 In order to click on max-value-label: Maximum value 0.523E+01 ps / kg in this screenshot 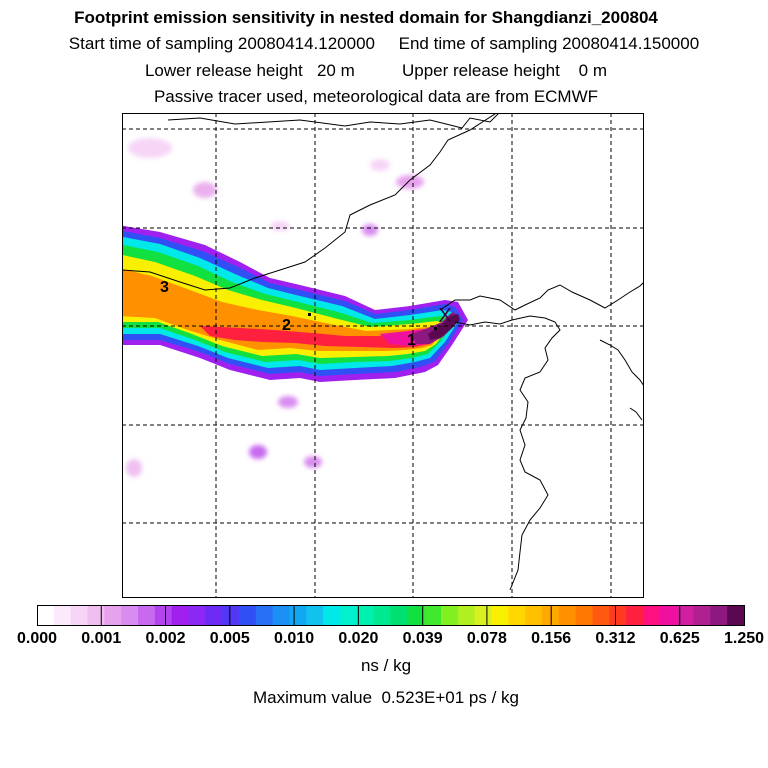, I will do `click(386, 697)`.